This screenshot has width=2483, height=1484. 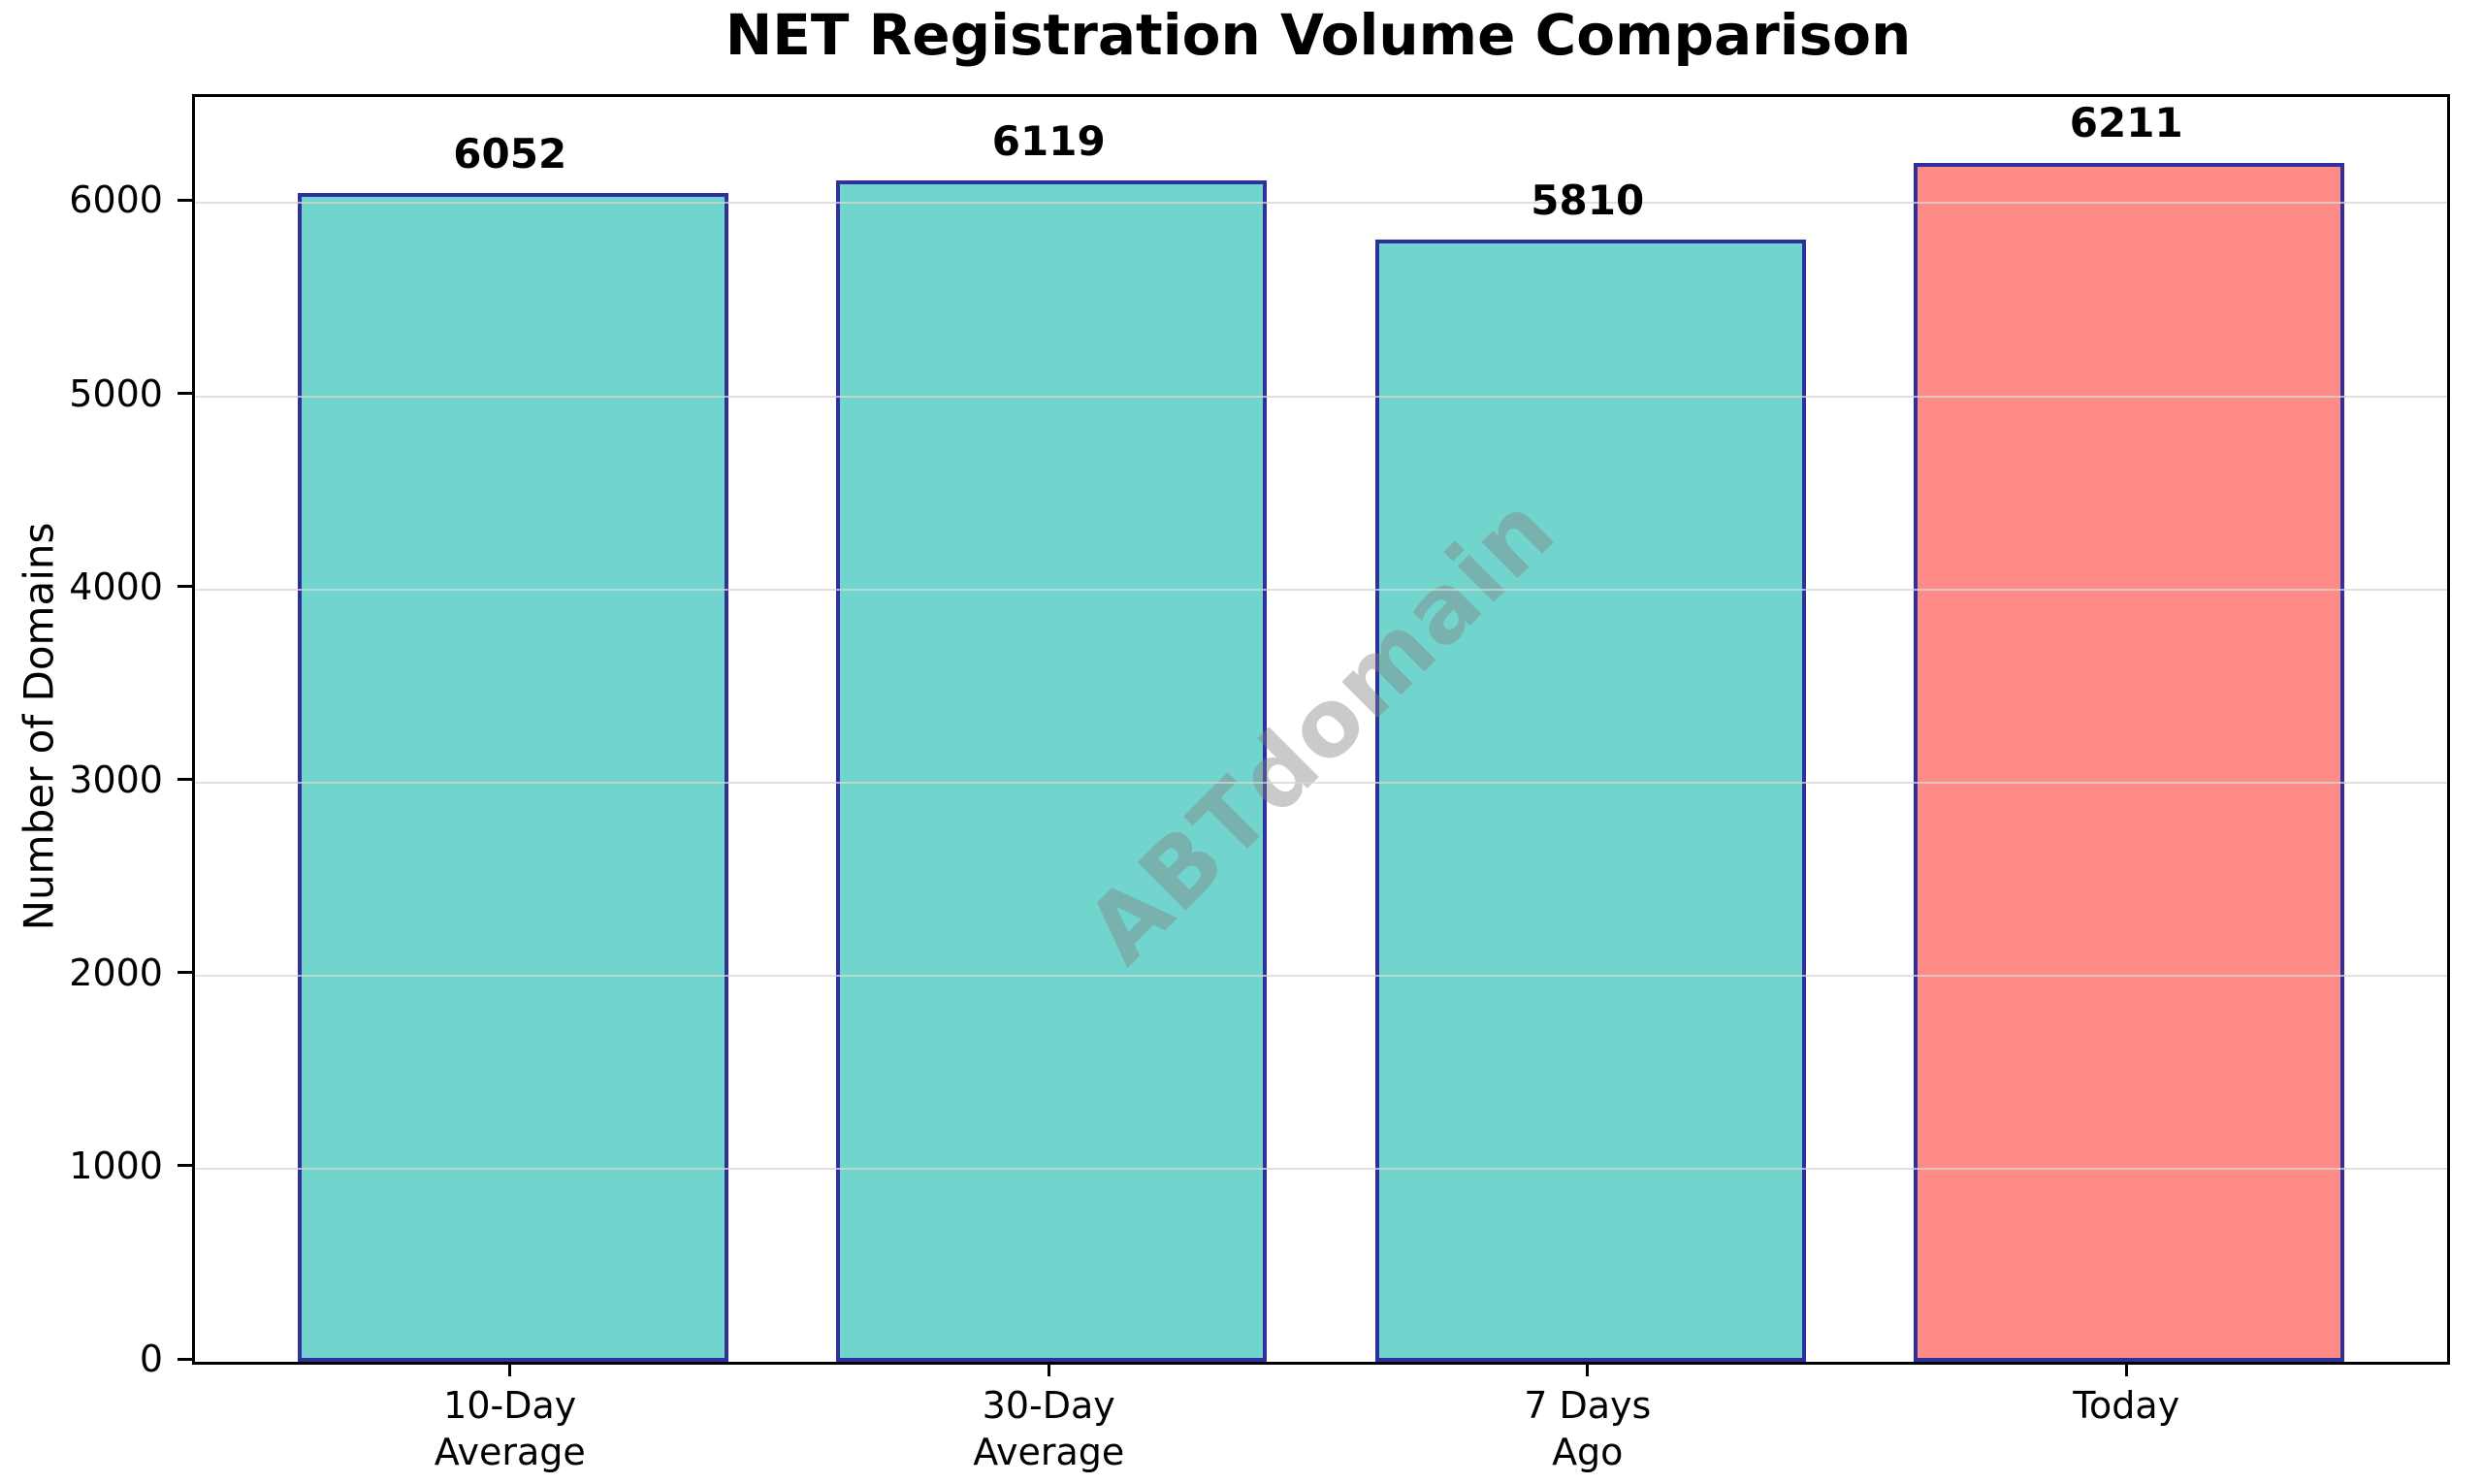 I want to click on y-tick-label: 2000, so click(x=116, y=972).